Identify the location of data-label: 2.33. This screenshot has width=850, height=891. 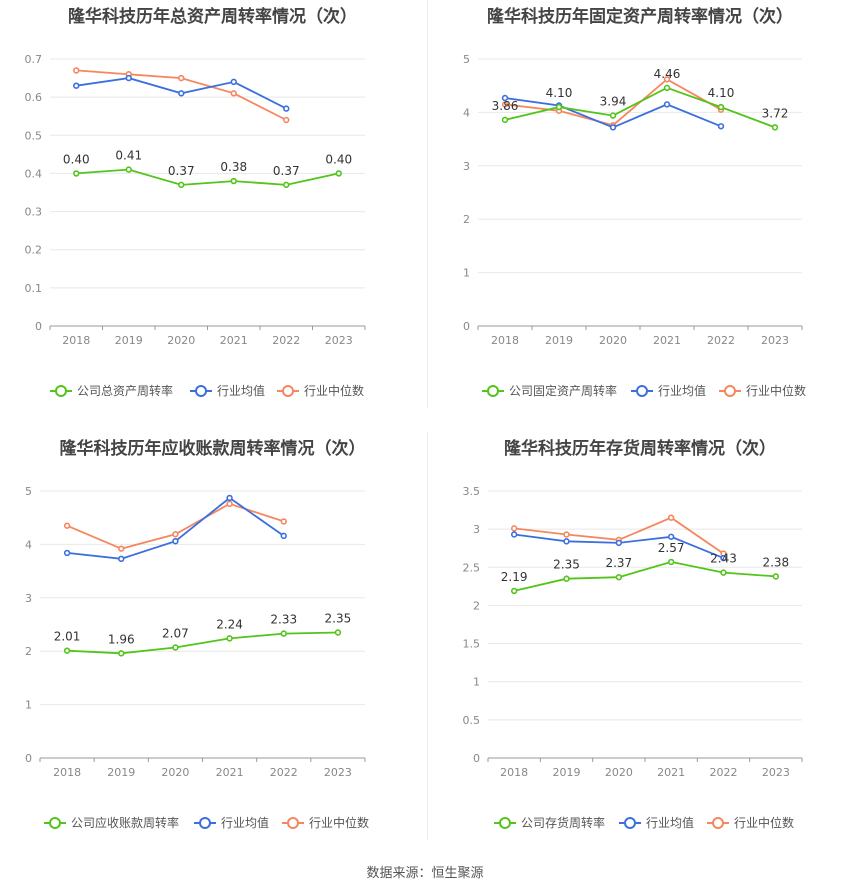
(283, 620).